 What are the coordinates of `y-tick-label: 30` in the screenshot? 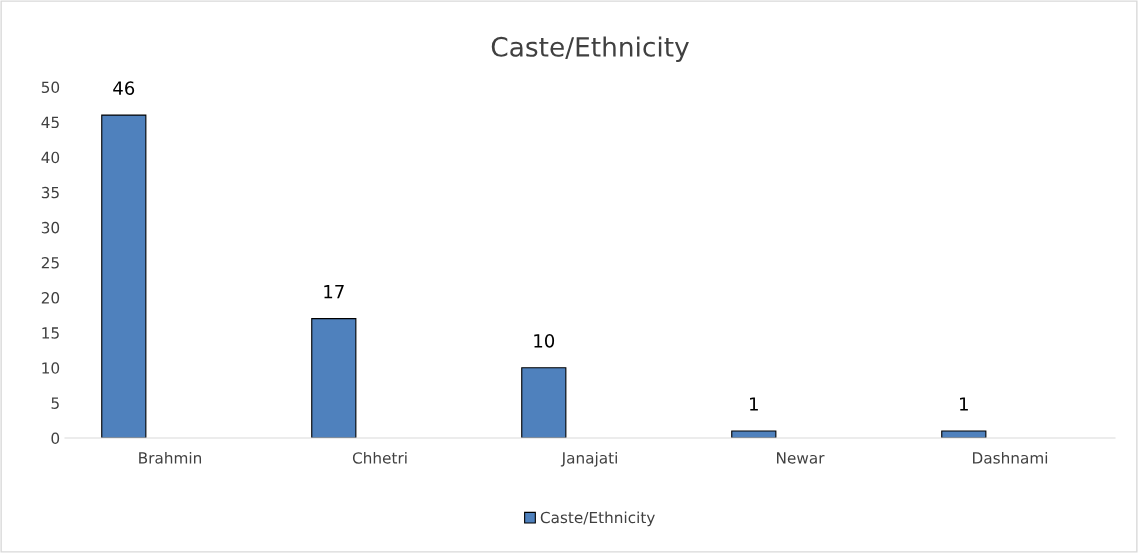 It's located at (50, 227).